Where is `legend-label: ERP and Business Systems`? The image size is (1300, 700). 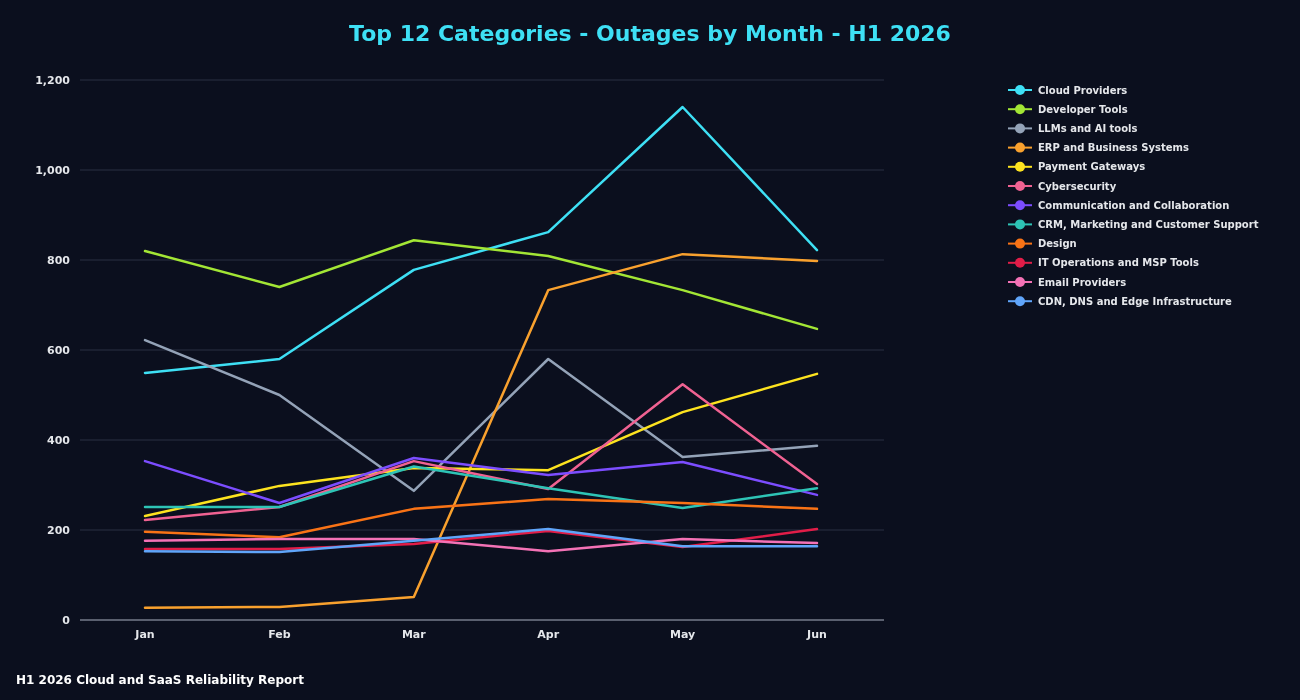 legend-label: ERP and Business Systems is located at coordinates (1113, 148).